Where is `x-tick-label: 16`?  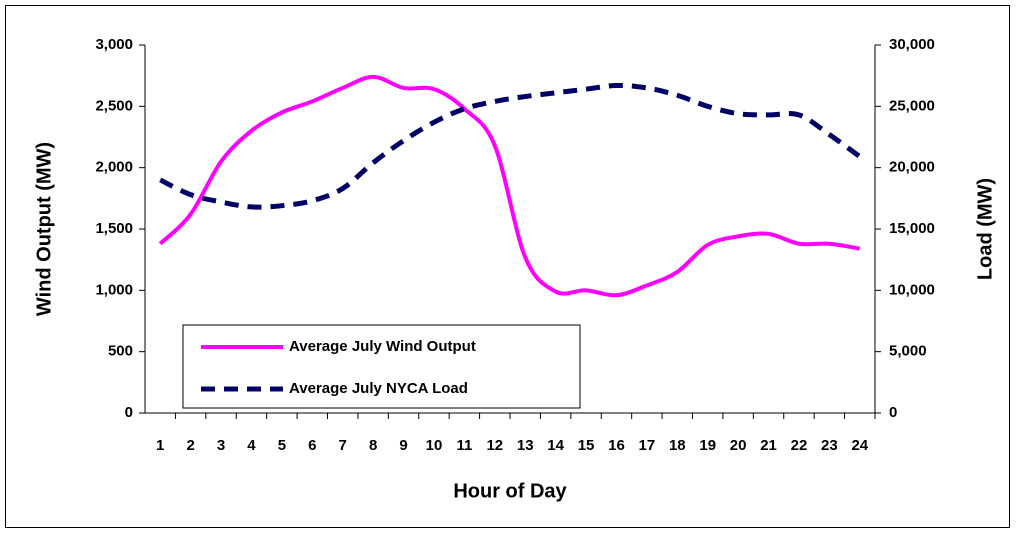 x-tick-label: 16 is located at coordinates (616, 445).